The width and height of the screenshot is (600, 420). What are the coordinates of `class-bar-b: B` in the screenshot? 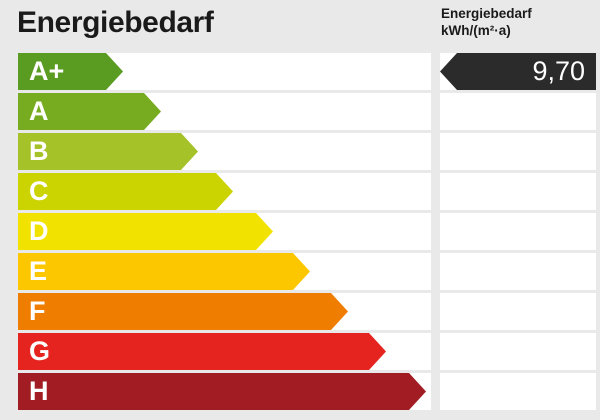 It's located at (108, 151).